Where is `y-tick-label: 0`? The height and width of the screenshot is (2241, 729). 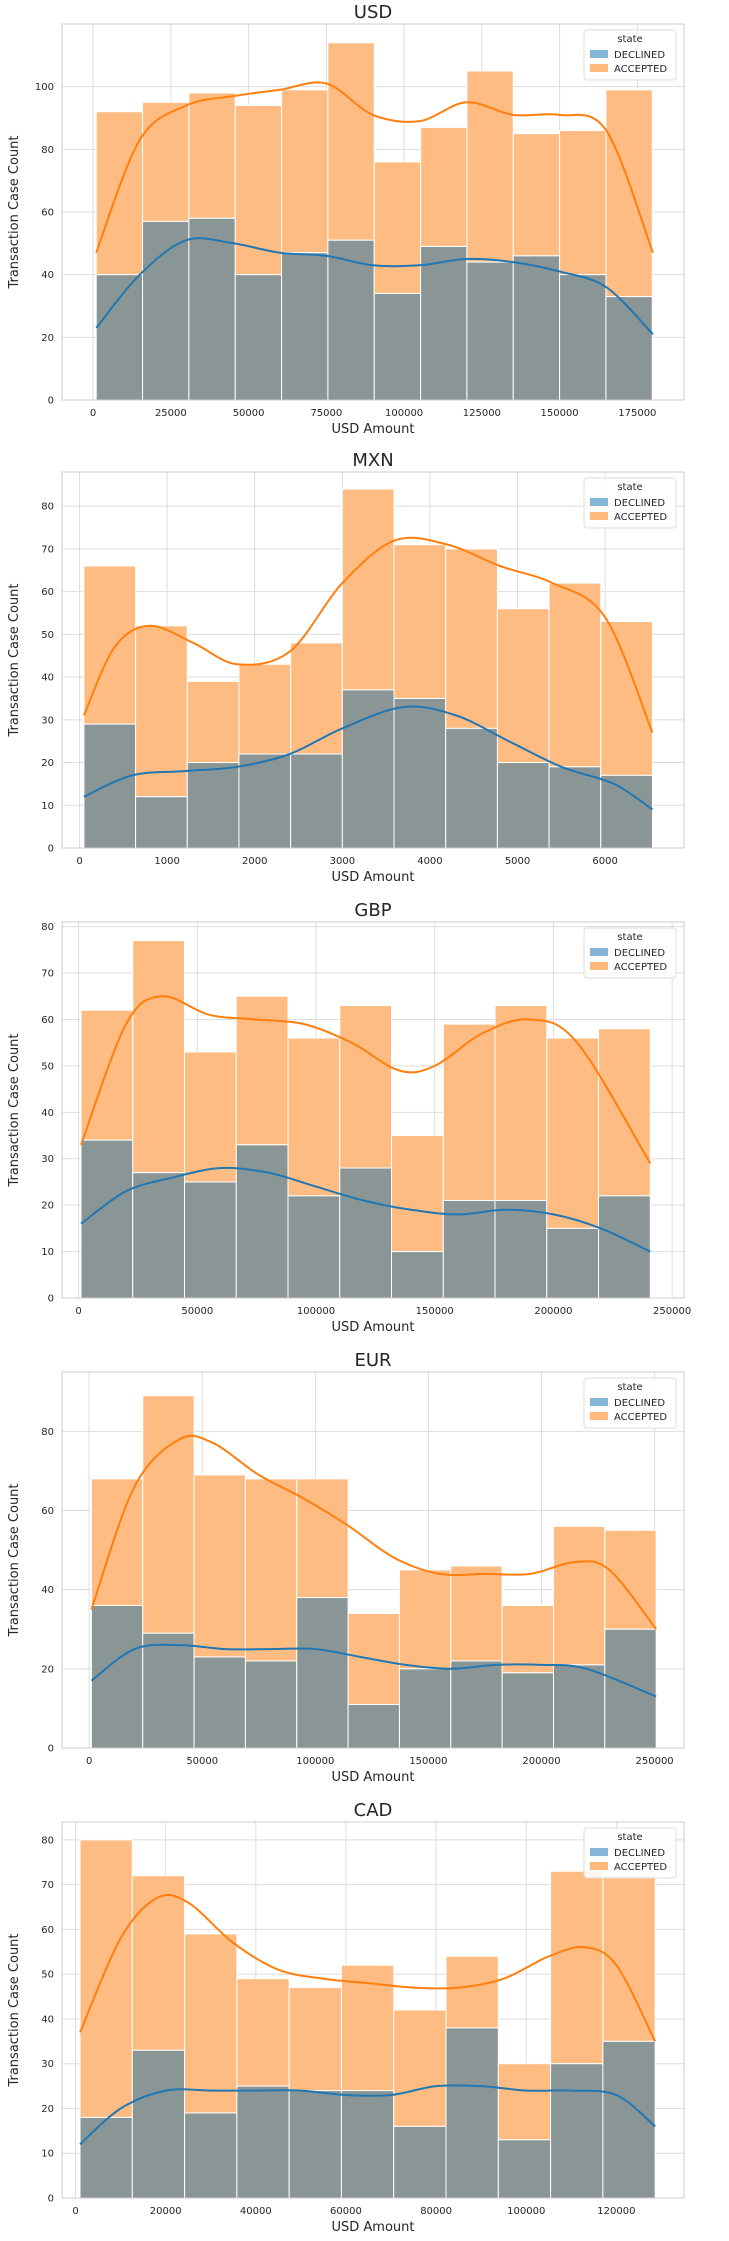
y-tick-label: 0 is located at coordinates (51, 849).